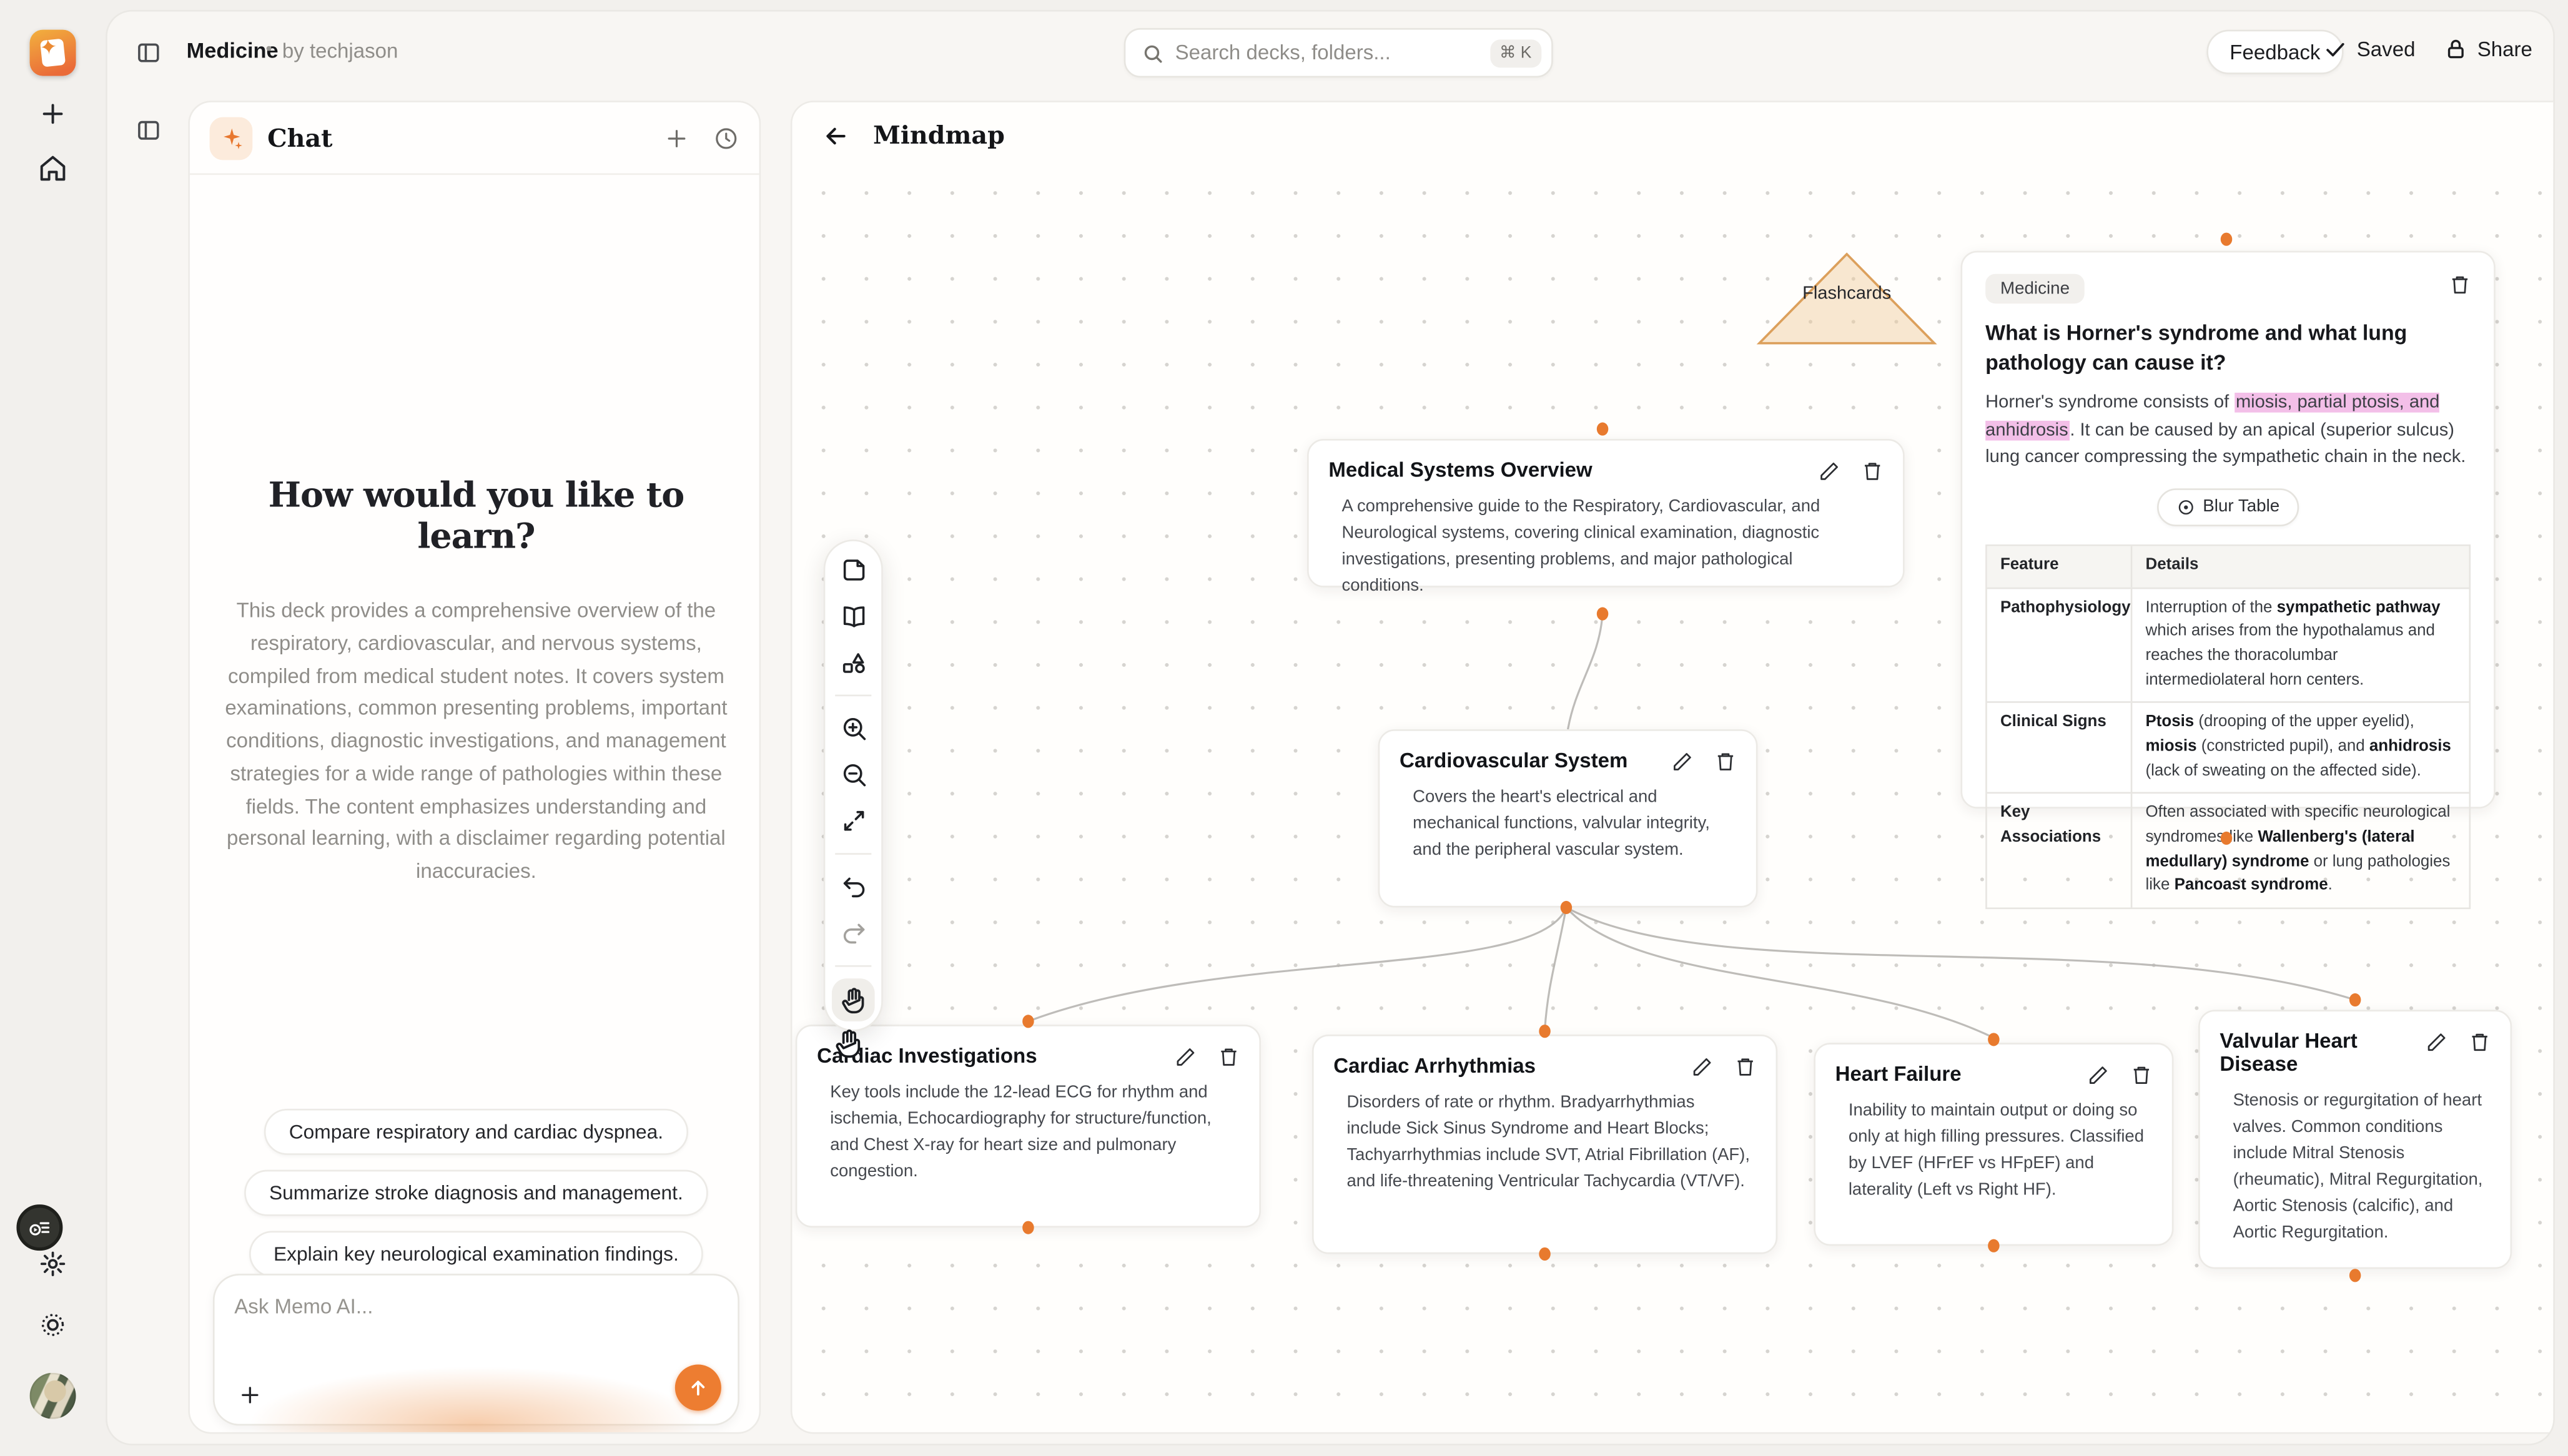 This screenshot has height=1456, width=2568. What do you see at coordinates (476, 1131) in the screenshot?
I see `suggestion-chip: Compare respiratory and cardiac dyspnea.` at bounding box center [476, 1131].